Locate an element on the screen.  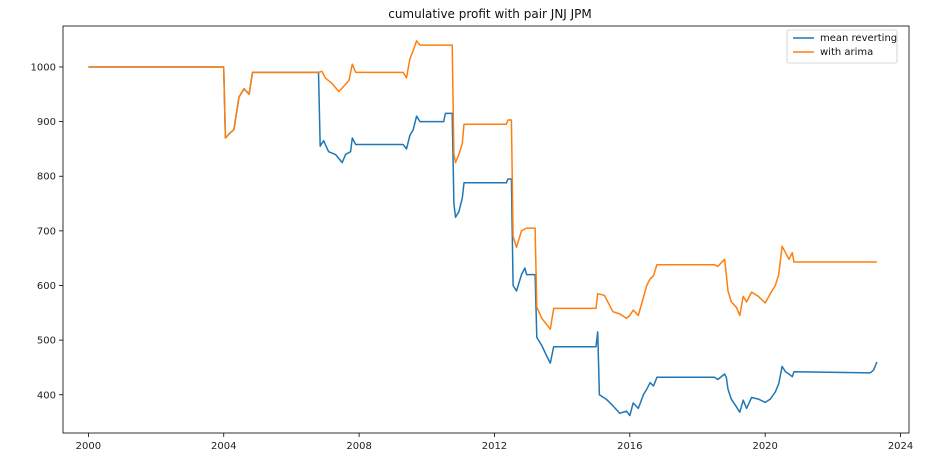
x-tick-label: 2000 is located at coordinates (88, 446).